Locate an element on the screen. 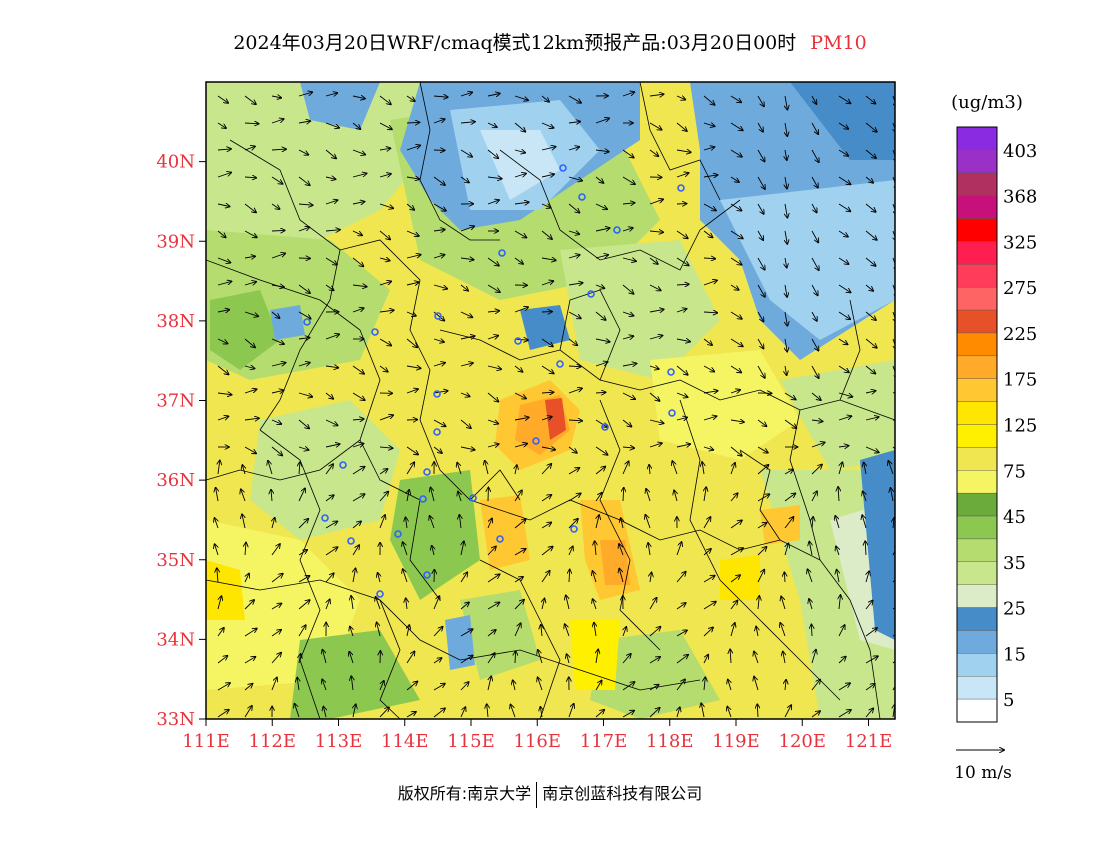  colorbar-label: 175 is located at coordinates (1020, 380).